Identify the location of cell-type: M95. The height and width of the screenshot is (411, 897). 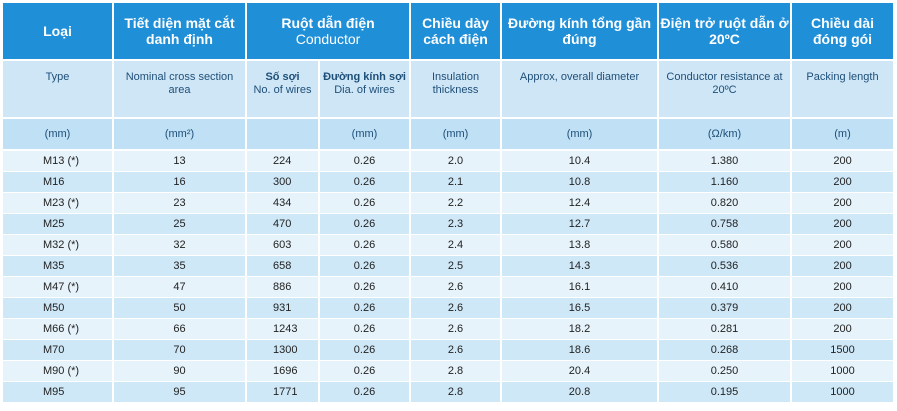
(58, 392).